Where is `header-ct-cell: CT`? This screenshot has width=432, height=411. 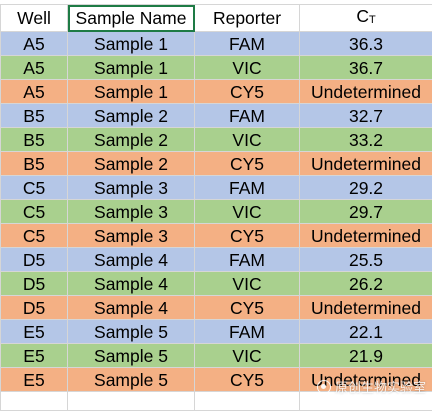 header-ct-cell: CT is located at coordinates (366, 18).